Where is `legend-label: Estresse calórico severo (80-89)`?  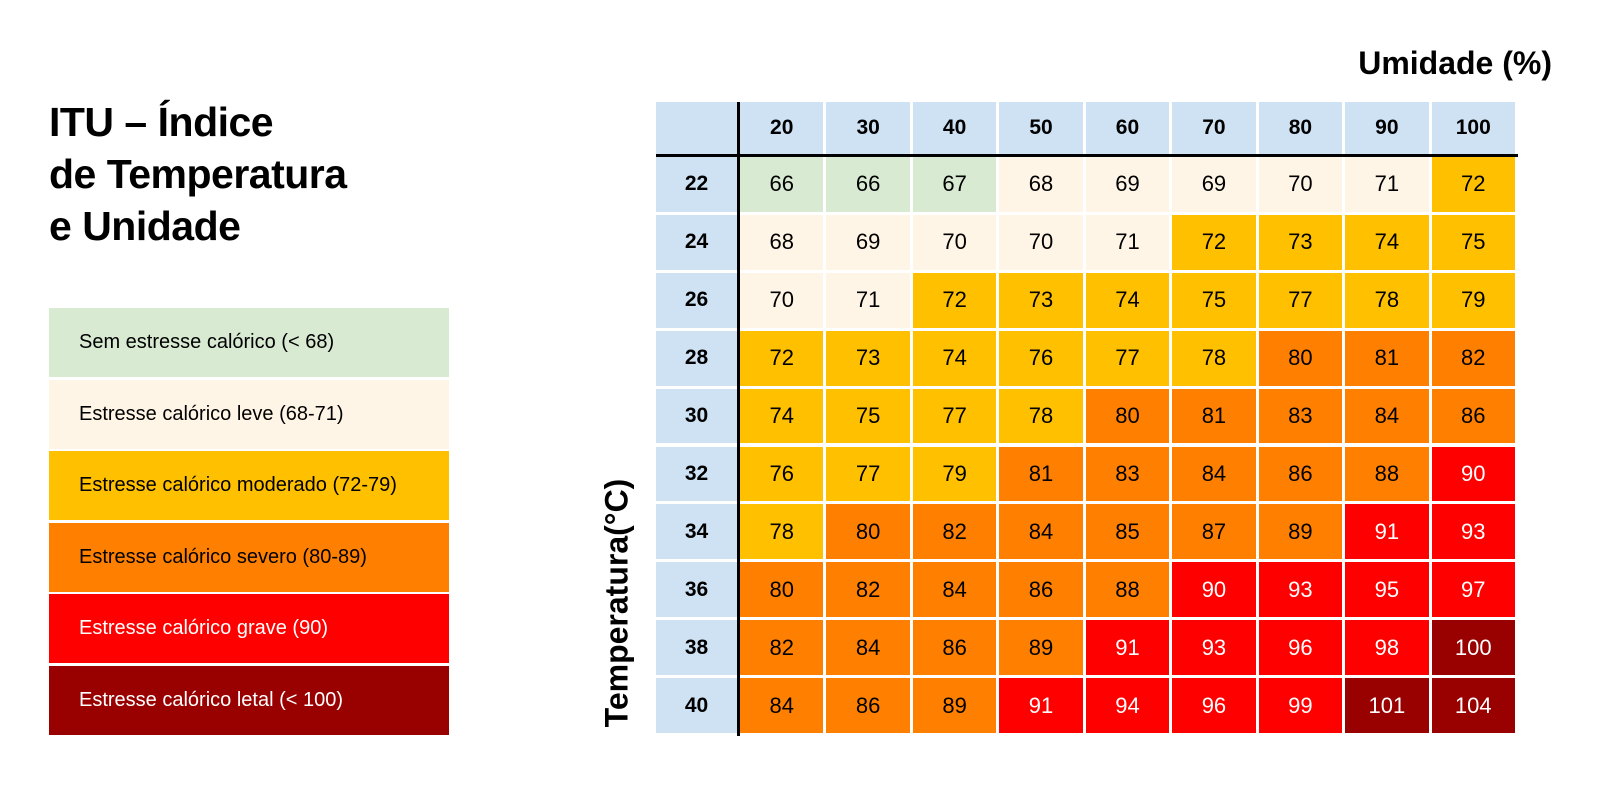
legend-label: Estresse calórico severo (80-89) is located at coordinates (223, 556).